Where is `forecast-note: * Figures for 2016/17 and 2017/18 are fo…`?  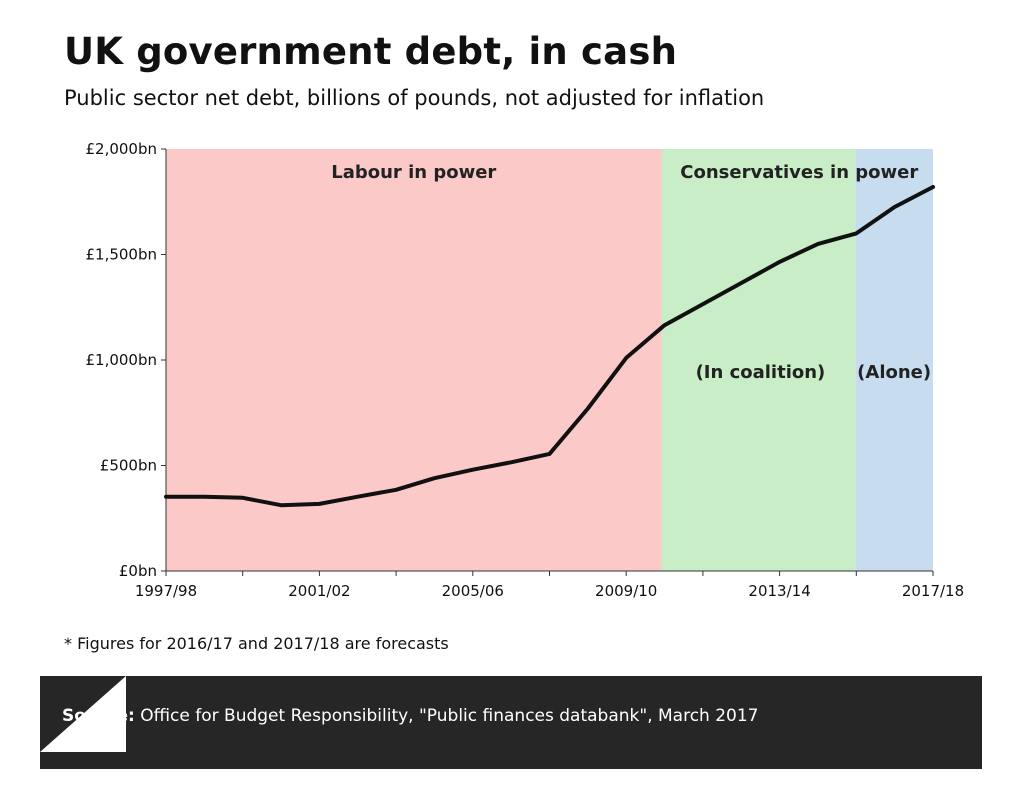
forecast-note: * Figures for 2016/17 and 2017/18 are fo… is located at coordinates (256, 643).